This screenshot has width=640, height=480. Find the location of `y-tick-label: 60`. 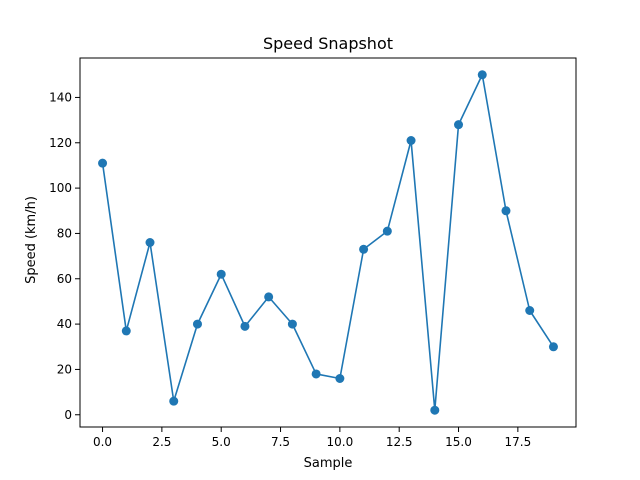

y-tick-label: 60 is located at coordinates (64, 279).